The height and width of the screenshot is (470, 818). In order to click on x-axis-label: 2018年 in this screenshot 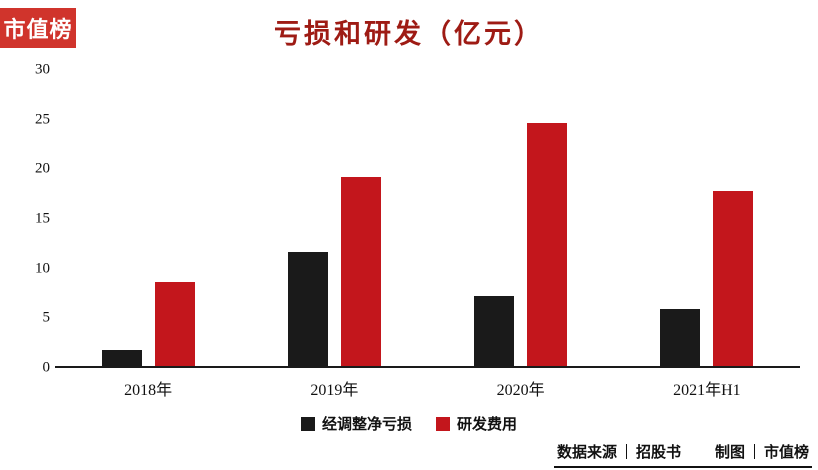, I will do `click(148, 390)`.